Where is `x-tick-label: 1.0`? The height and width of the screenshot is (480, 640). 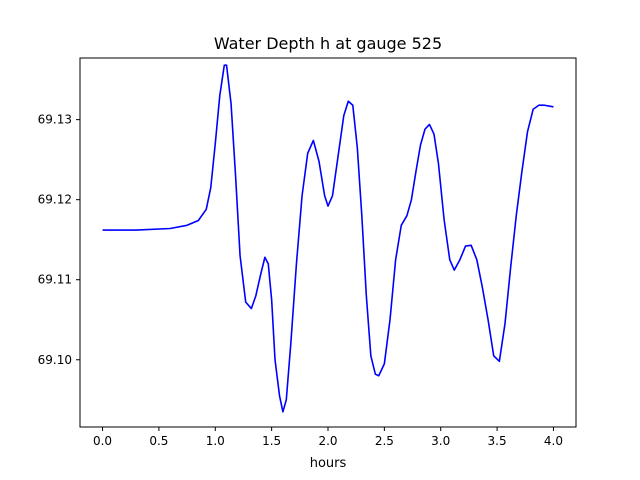
x-tick-label: 1.0 is located at coordinates (215, 441).